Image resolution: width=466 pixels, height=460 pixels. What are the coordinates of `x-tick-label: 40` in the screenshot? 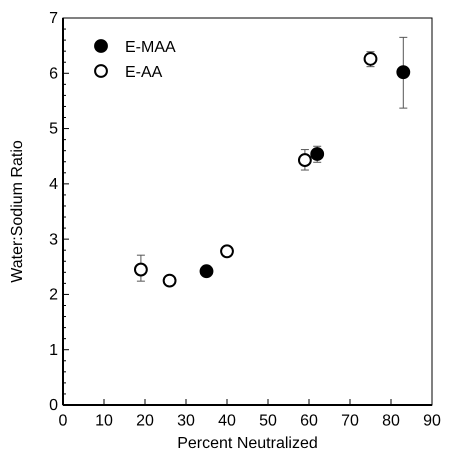 It's located at (227, 421).